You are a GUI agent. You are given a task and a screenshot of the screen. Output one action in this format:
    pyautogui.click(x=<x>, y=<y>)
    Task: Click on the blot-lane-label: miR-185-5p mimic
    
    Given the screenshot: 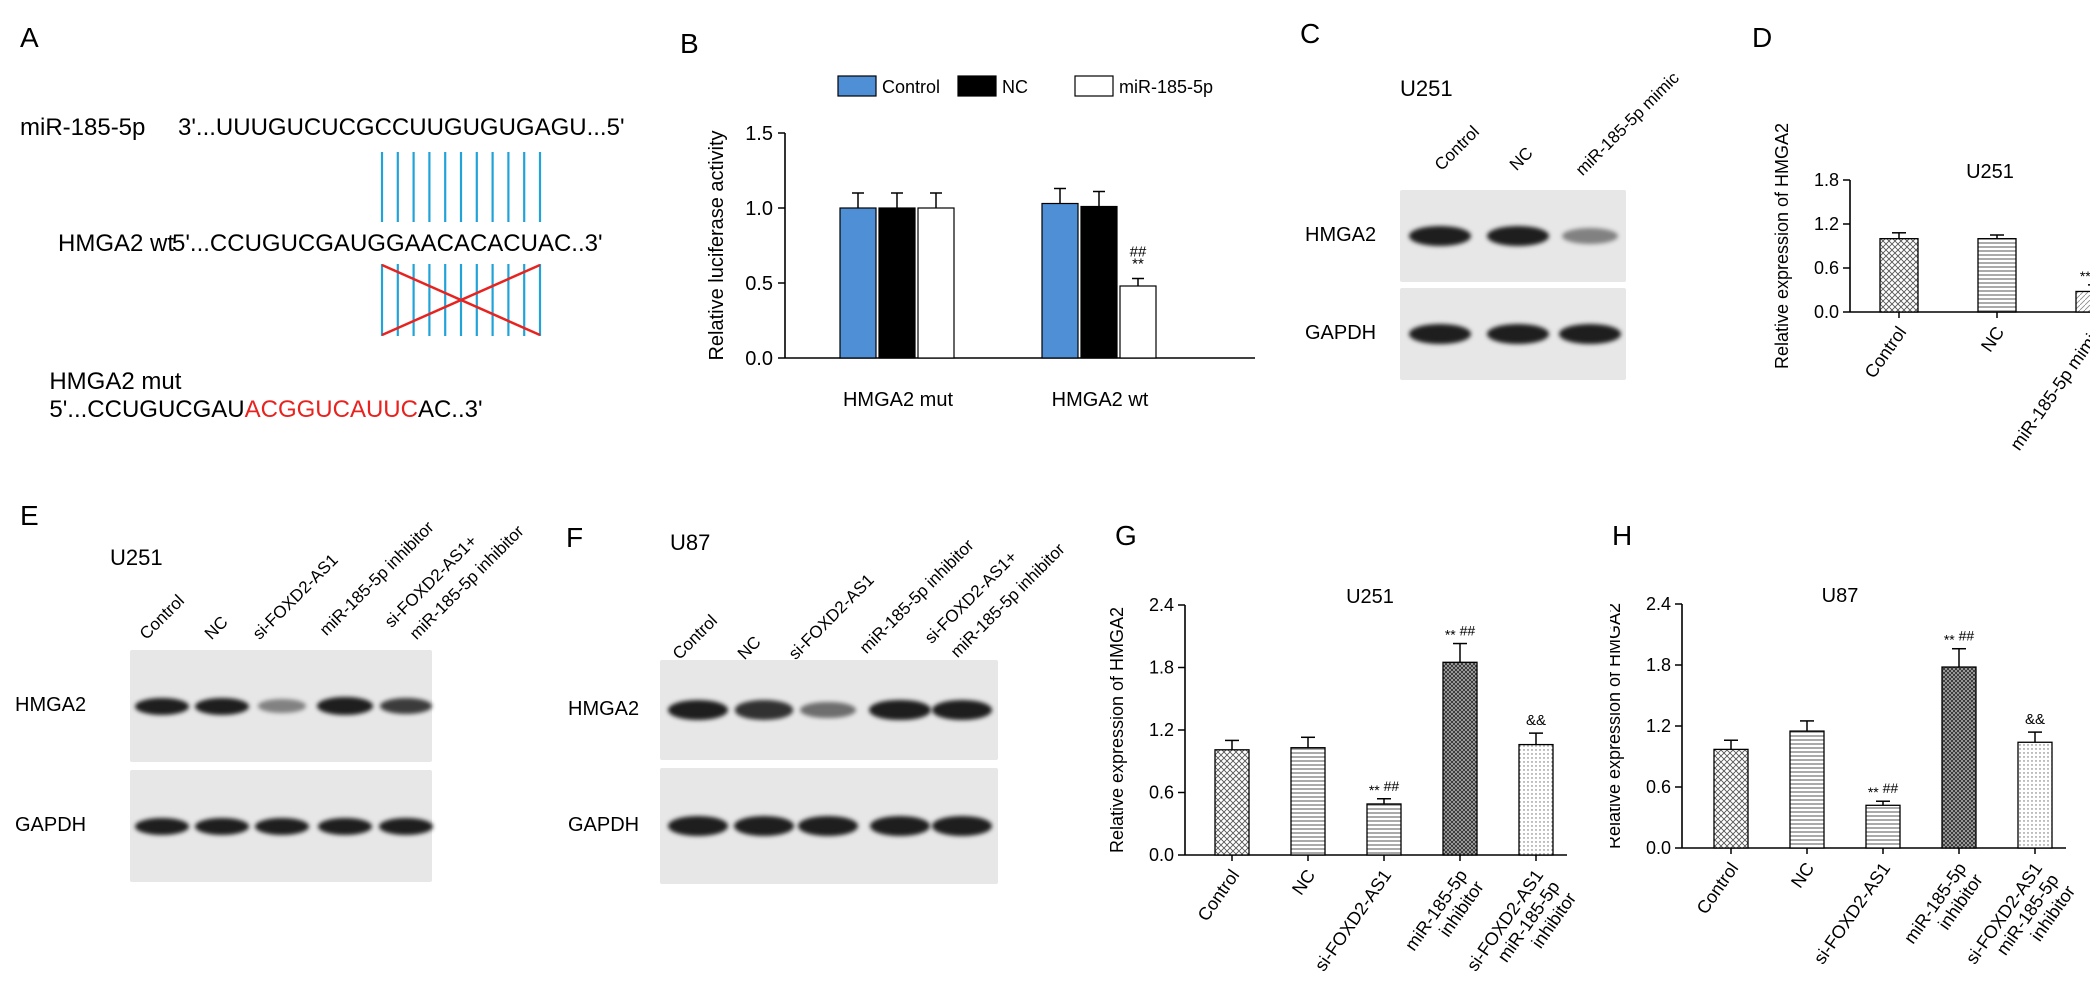 What is the action you would take?
    pyautogui.click(x=1627, y=124)
    